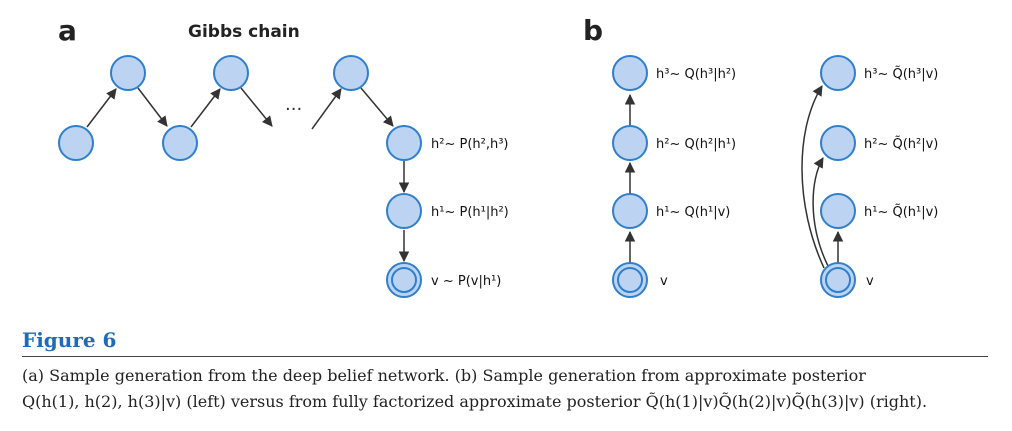  Describe the element at coordinates (593, 30) in the screenshot. I see `panel-b-letter: b` at that location.